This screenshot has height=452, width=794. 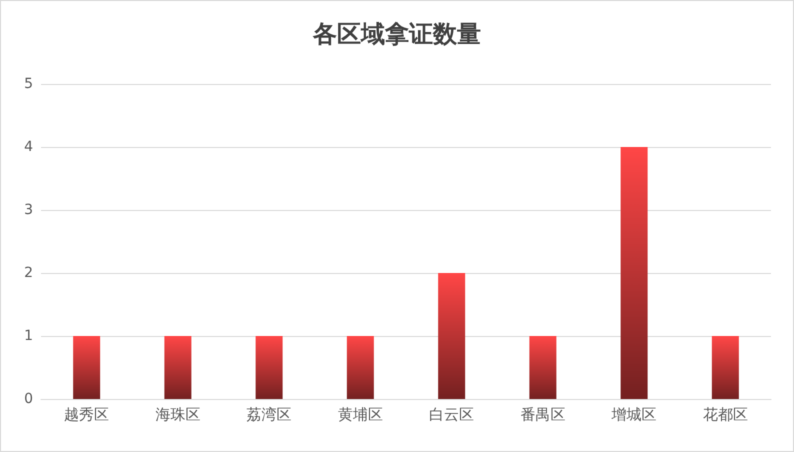 What do you see at coordinates (28, 84) in the screenshot?
I see `y-tick-label: 5` at bounding box center [28, 84].